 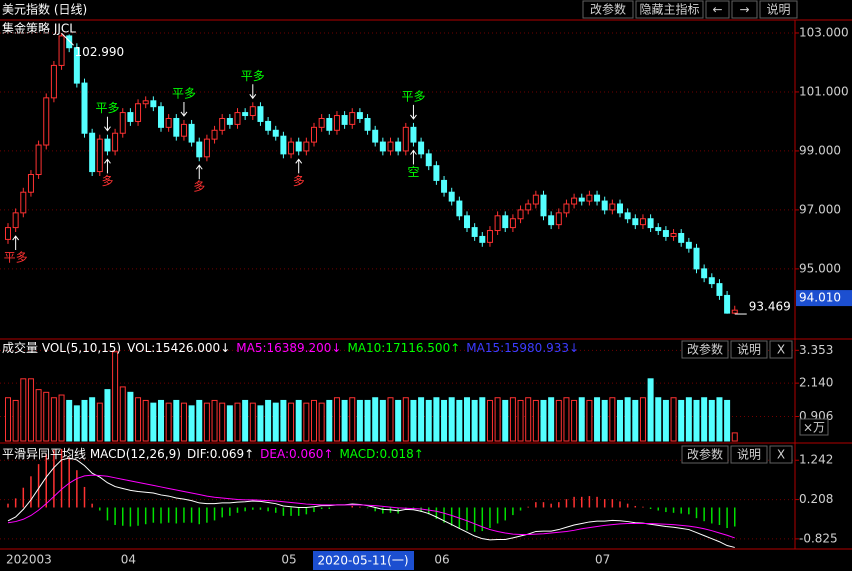 I want to click on current-price-label: 94.010, so click(x=820, y=298).